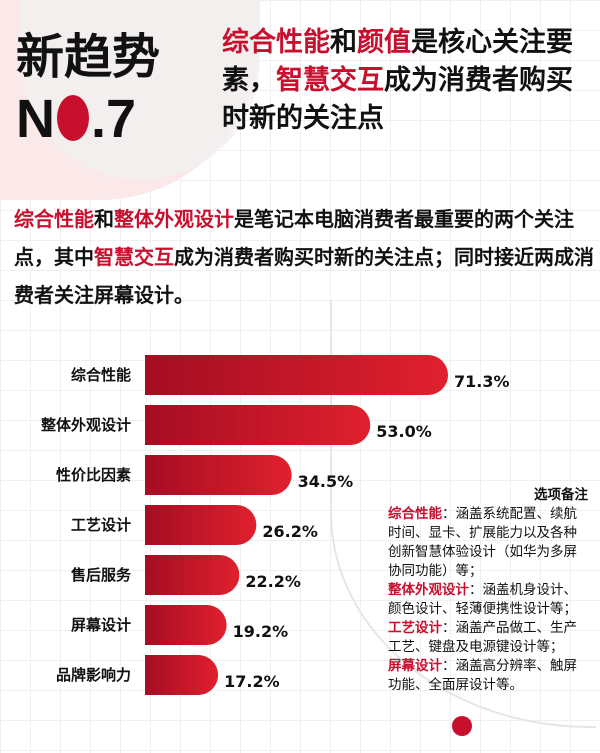 Image resolution: width=600 pixels, height=753 pixels. What do you see at coordinates (101, 625) in the screenshot?
I see `category-label: 屏幕设计` at bounding box center [101, 625].